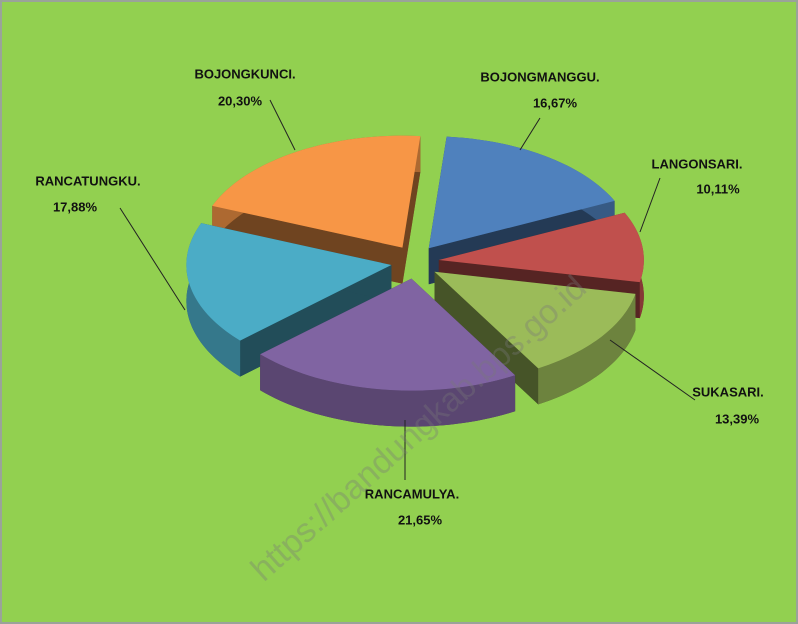 The image size is (798, 624). Describe the element at coordinates (697, 163) in the screenshot. I see `category-label: LANGONSARI.` at that location.